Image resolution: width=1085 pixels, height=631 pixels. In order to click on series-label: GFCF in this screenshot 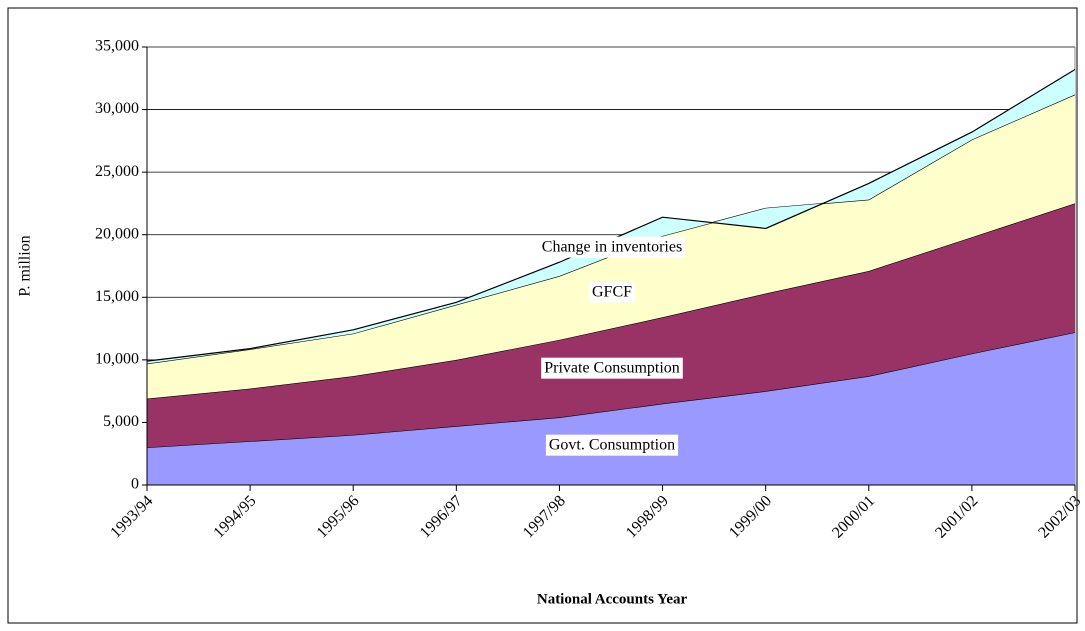, I will do `click(612, 292)`.